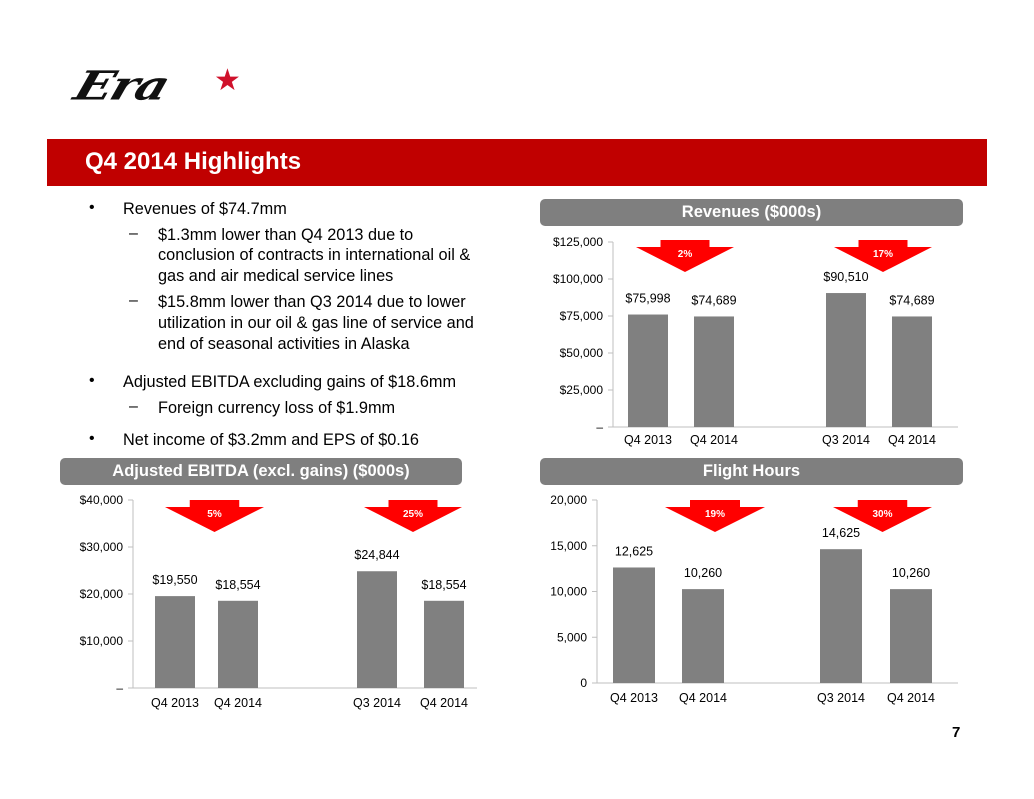 The image size is (1034, 799). What do you see at coordinates (841, 533) in the screenshot?
I see `flight-hours-value-label: 14,625` at bounding box center [841, 533].